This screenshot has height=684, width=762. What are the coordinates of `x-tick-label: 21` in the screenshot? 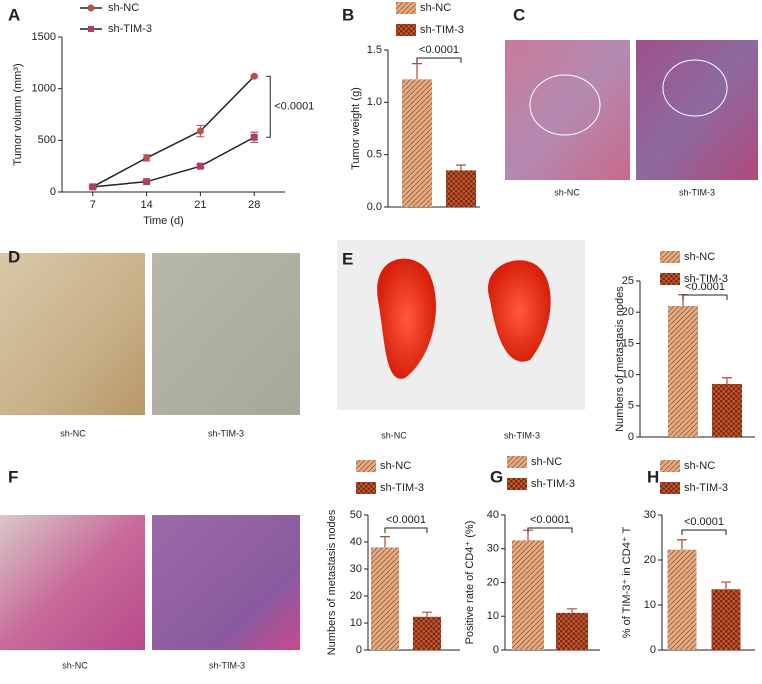 It's located at (200, 205).